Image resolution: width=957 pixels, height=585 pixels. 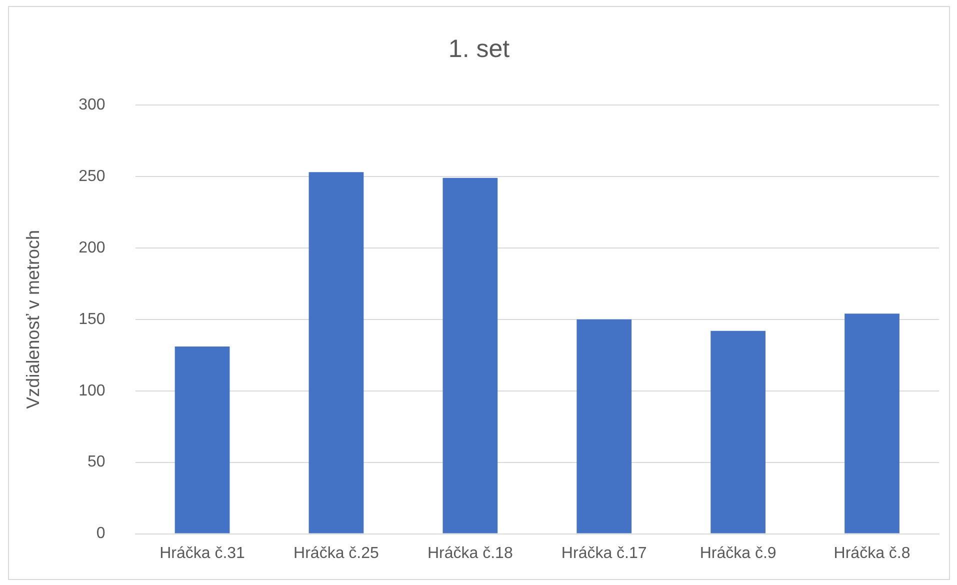 What do you see at coordinates (738, 553) in the screenshot?
I see `x-tick-label: Hráčka č.9` at bounding box center [738, 553].